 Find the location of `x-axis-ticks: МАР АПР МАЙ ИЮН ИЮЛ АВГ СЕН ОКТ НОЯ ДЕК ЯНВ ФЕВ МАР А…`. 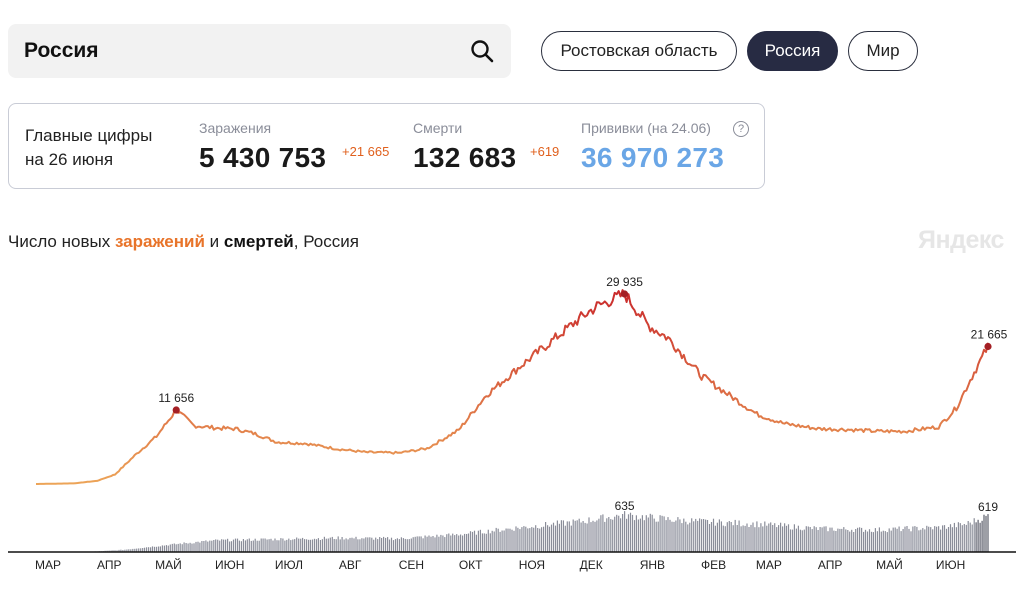

x-axis-ticks: МАР АПР МАЙ ИЮН ИЮЛ АВГ СЕН ОКТ НОЯ ДЕК ЯНВ ФЕВ МАР А… is located at coordinates (500, 564).